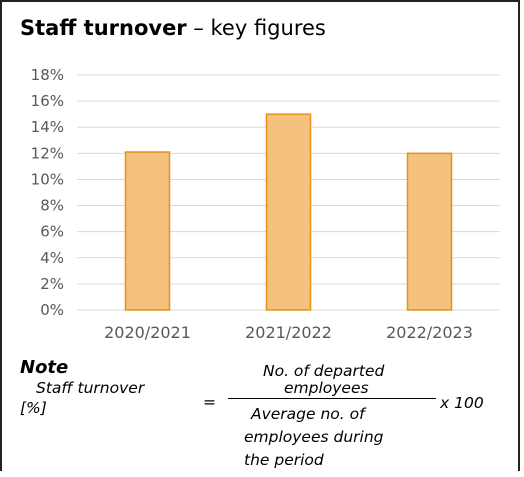 This screenshot has width=524, height=477. What do you see at coordinates (47, 153) in the screenshot?
I see `y-tick-label: 12%` at bounding box center [47, 153].